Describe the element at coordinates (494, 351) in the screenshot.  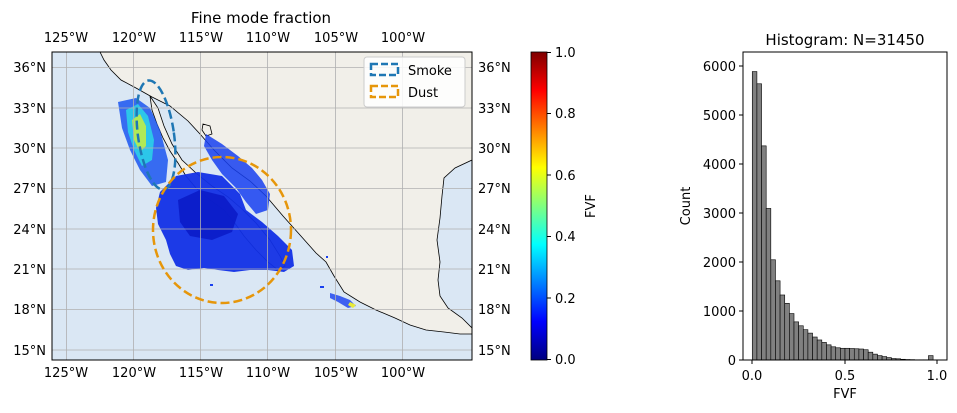
I see `lat-tick-right: 15°N` at that location.